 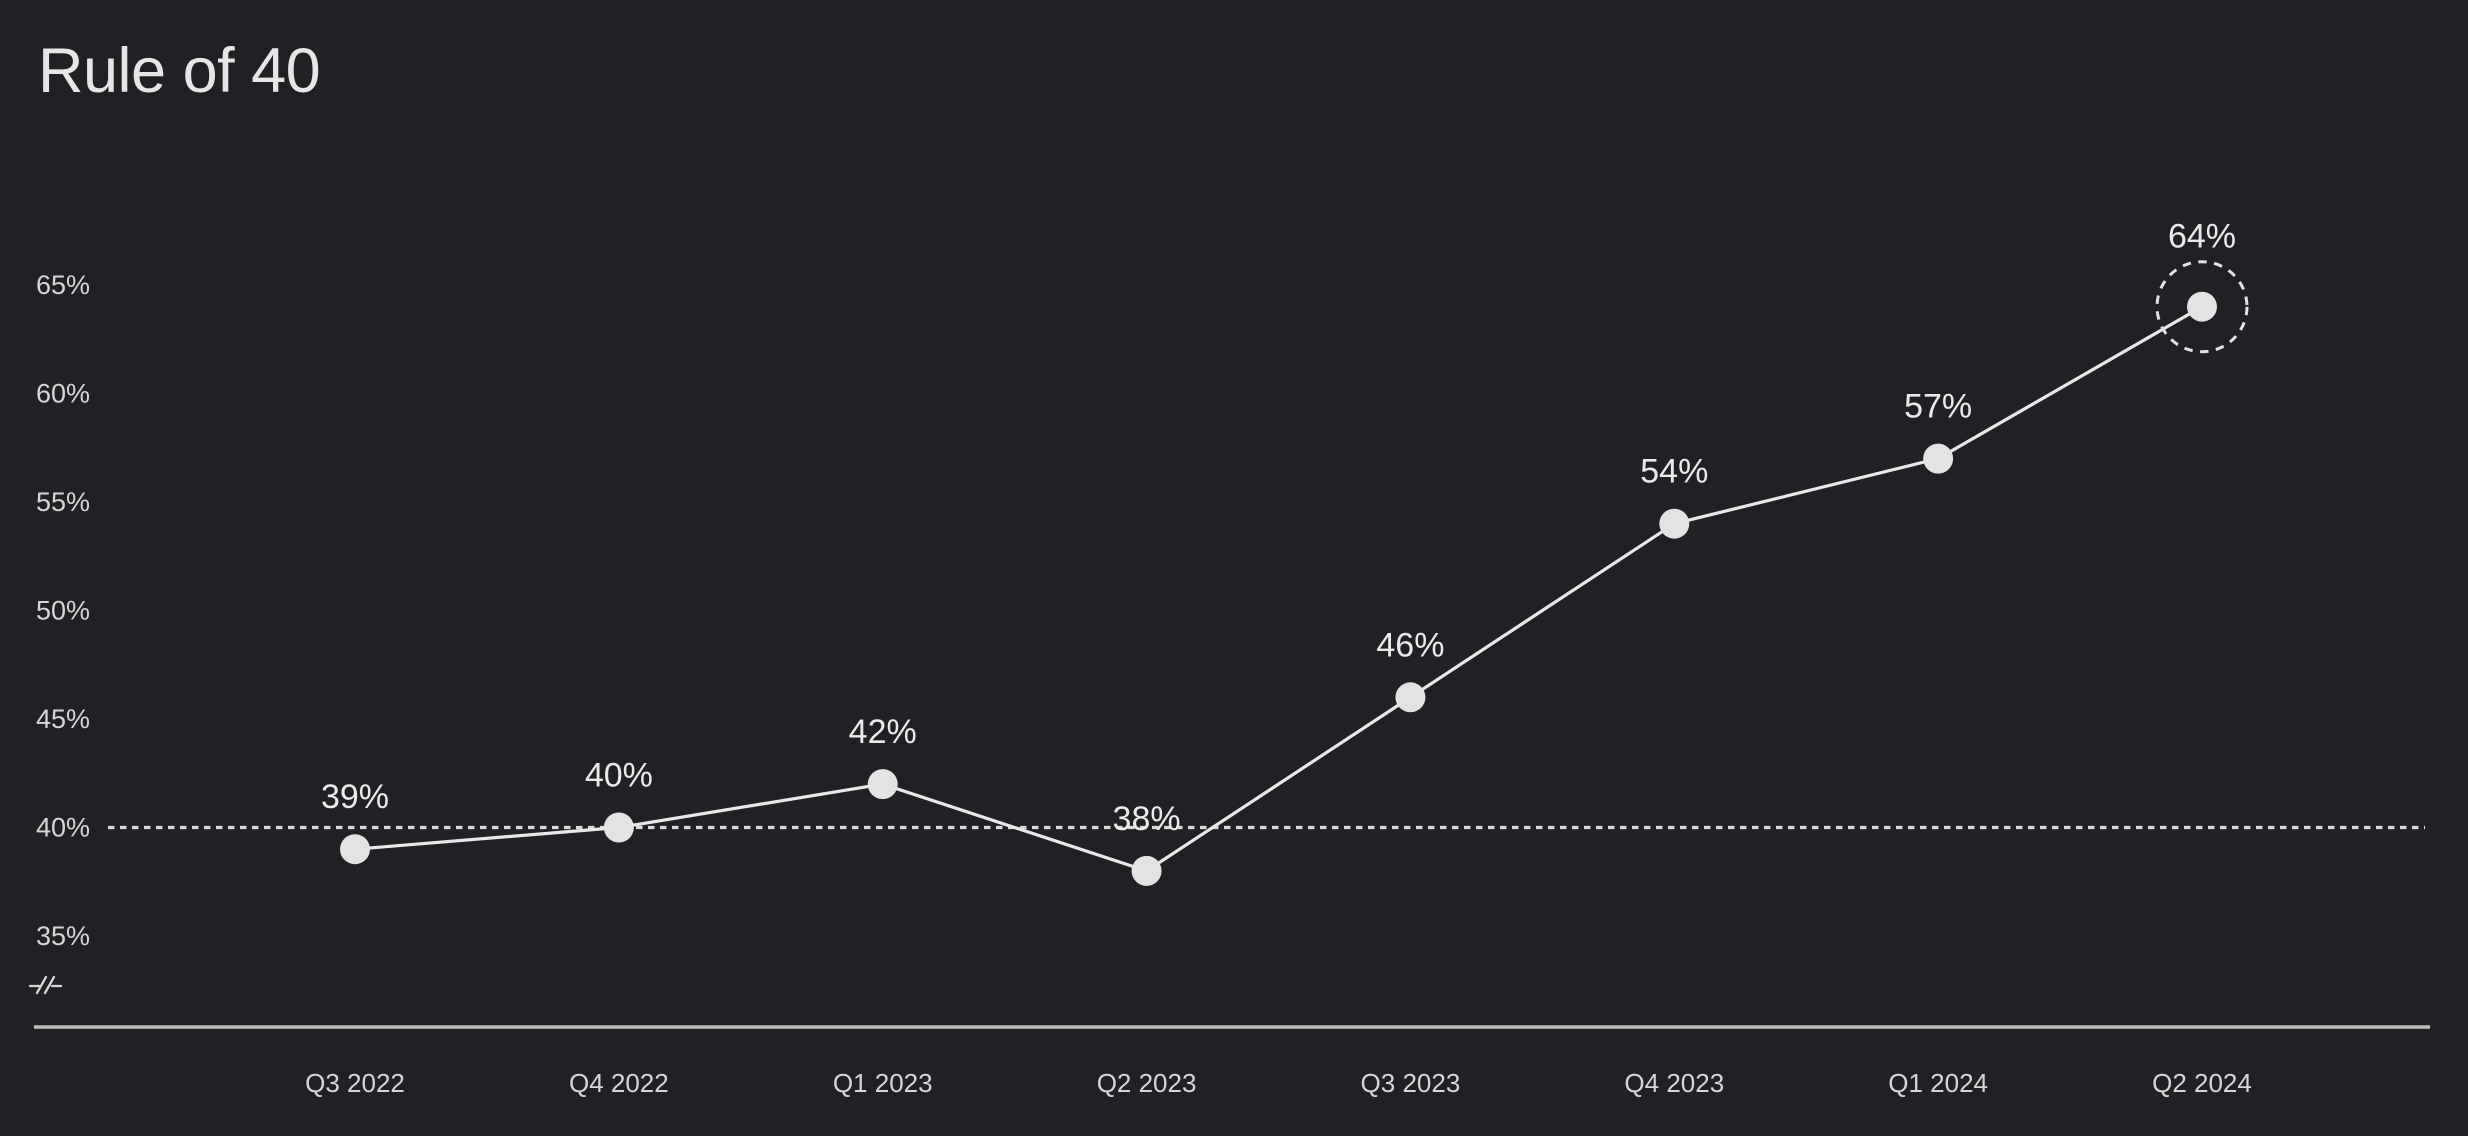 I want to click on x-axis-tick-label-q4-2022: Q4 2022, so click(x=619, y=1083).